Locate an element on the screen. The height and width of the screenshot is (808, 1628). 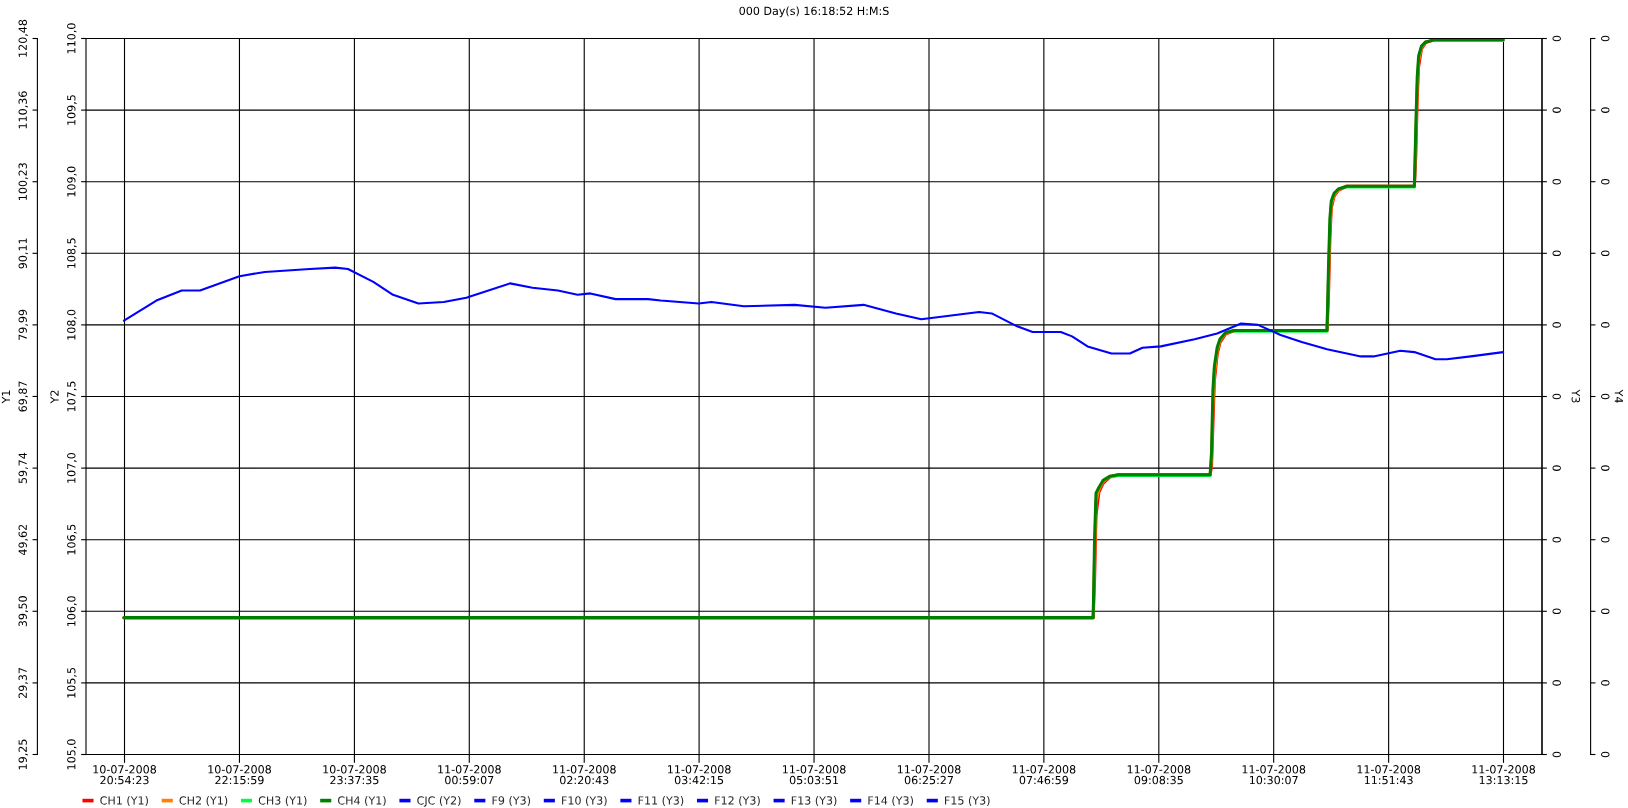
y-tick-label: 29,37 is located at coordinates (23, 683).